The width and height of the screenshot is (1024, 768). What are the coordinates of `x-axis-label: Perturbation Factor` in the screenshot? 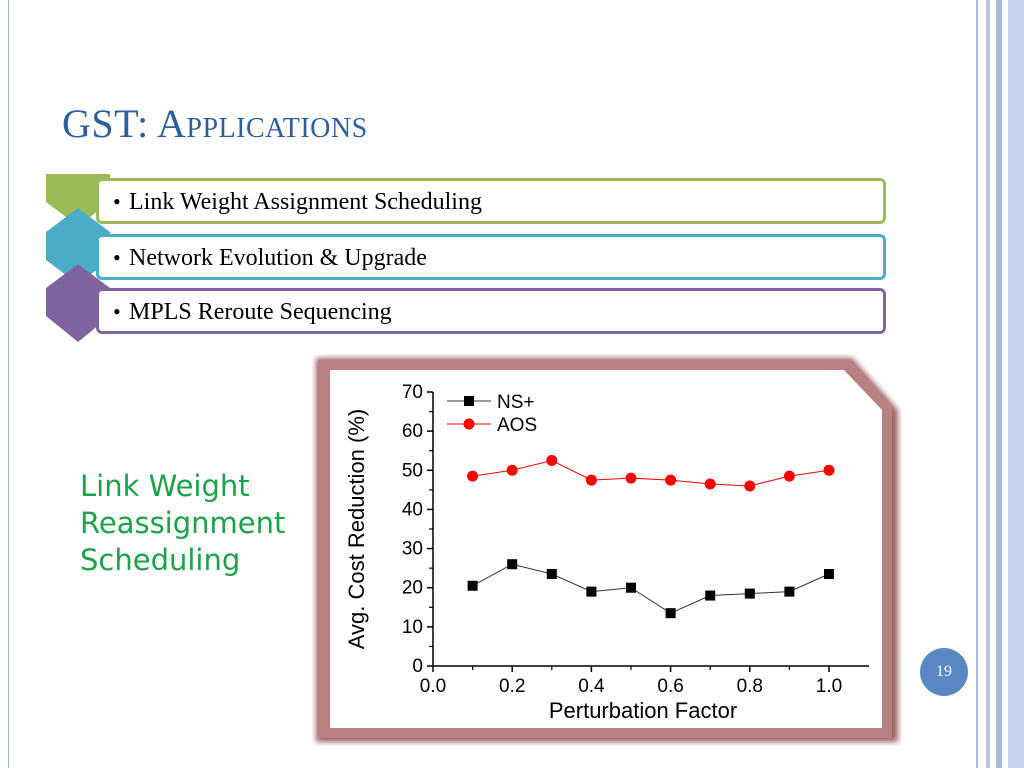 It's located at (643, 710).